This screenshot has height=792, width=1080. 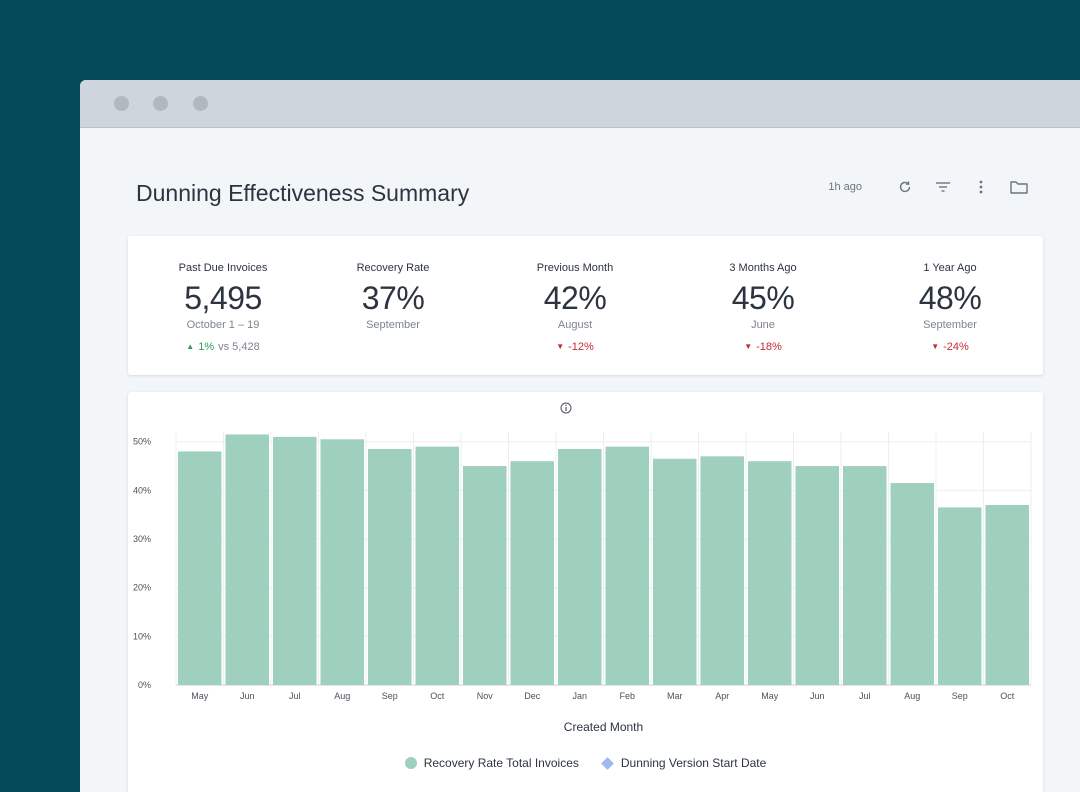 I want to click on triangle-up-icon: ▲, so click(x=190, y=346).